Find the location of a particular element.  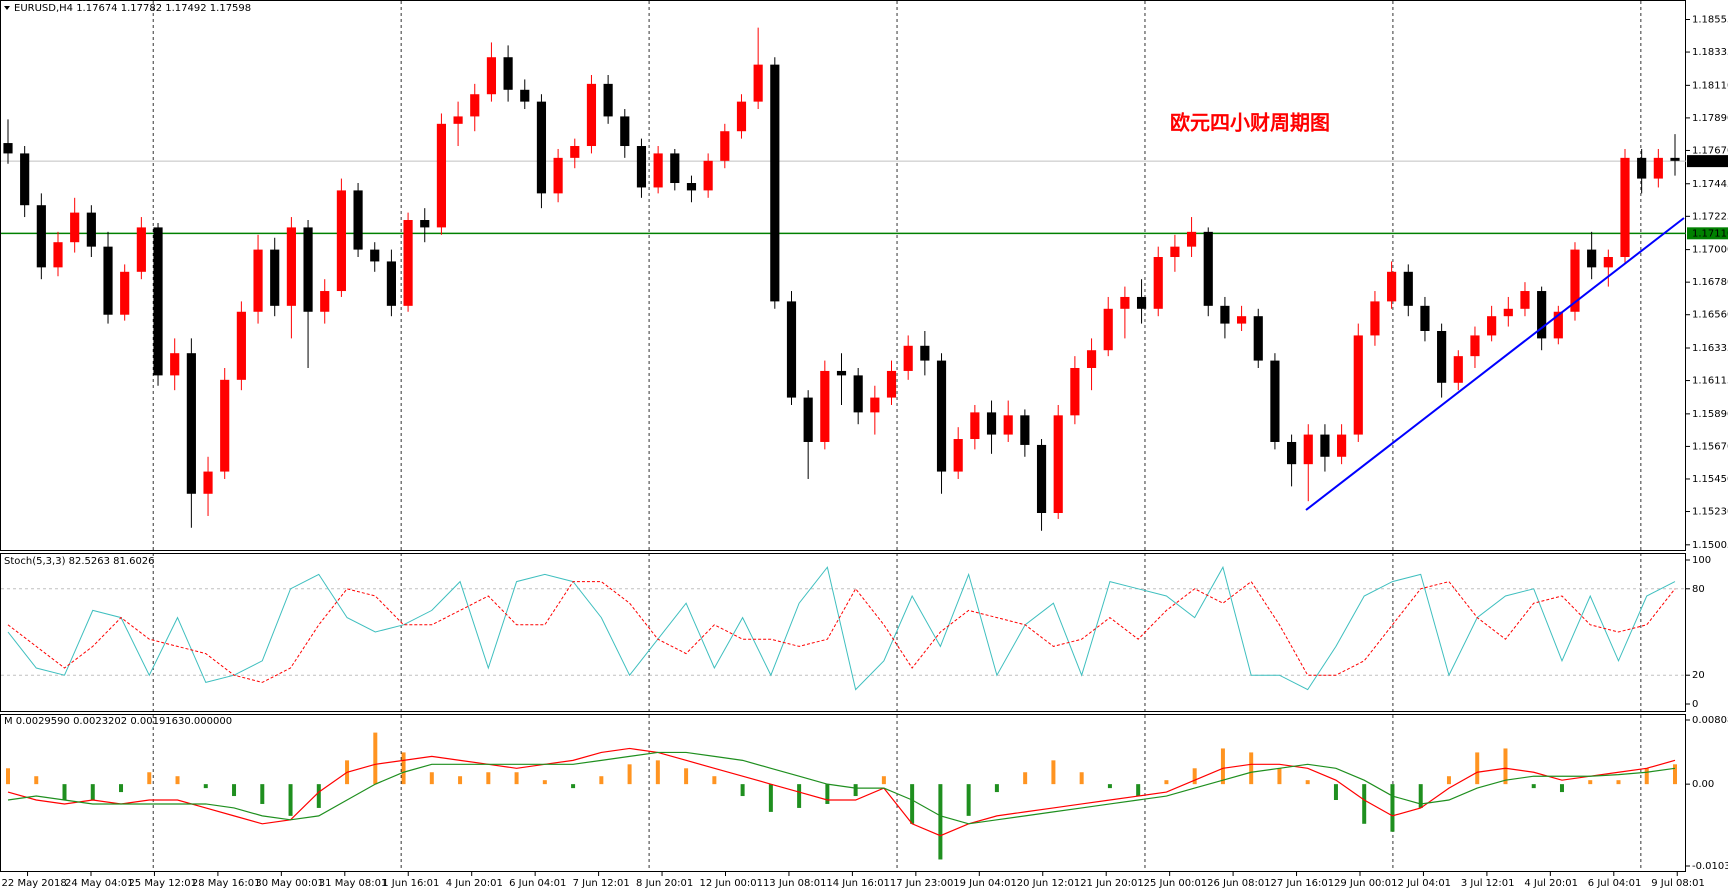

y-tick-label: 1.15670 is located at coordinates (1710, 446).